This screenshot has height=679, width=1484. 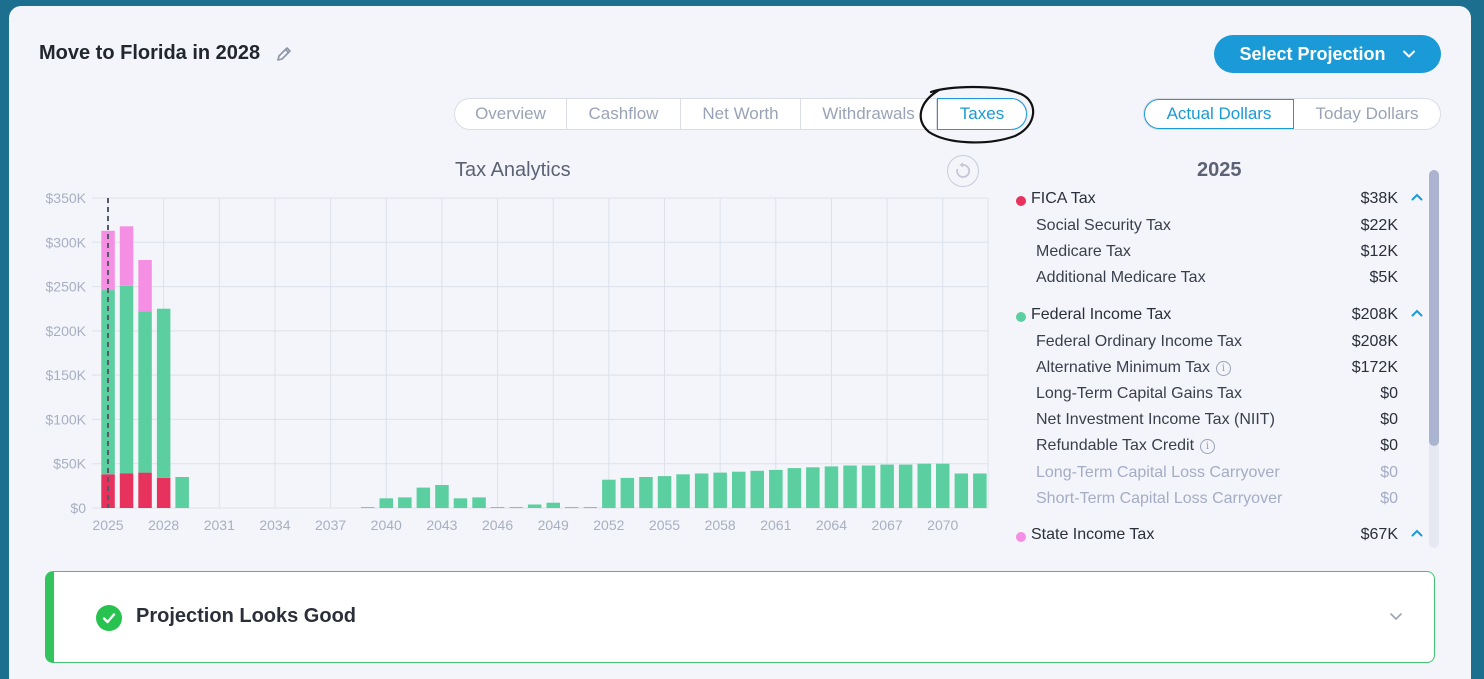 What do you see at coordinates (963, 171) in the screenshot?
I see `reset-zoom-button` at bounding box center [963, 171].